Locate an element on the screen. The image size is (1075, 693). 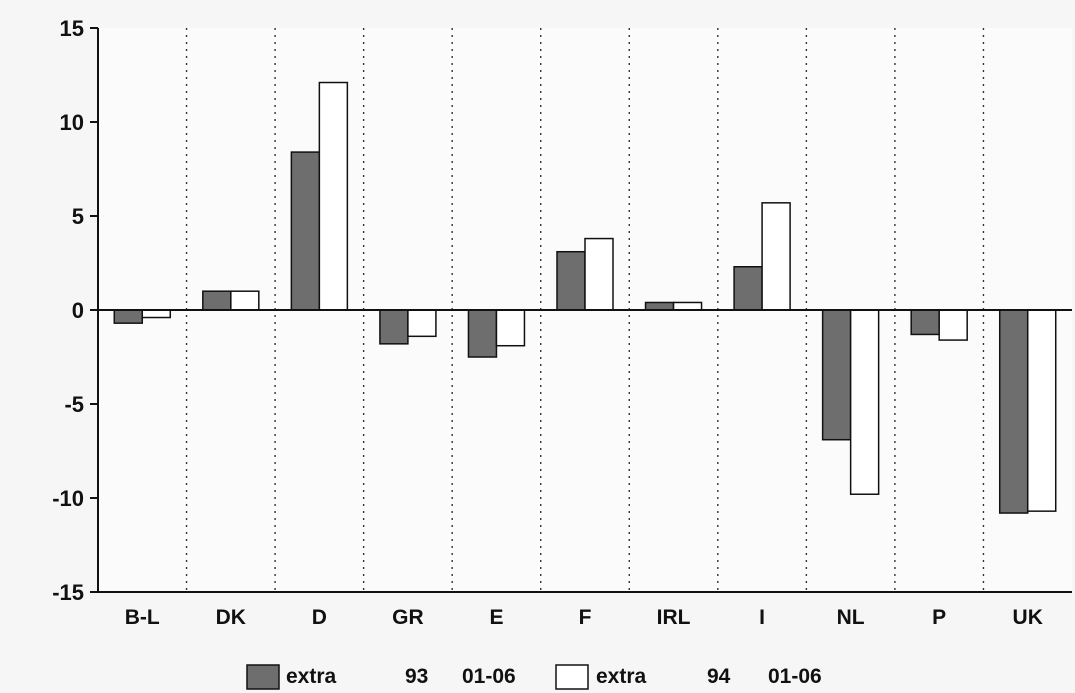
y-tick-label: 10 is located at coordinates (72, 122).